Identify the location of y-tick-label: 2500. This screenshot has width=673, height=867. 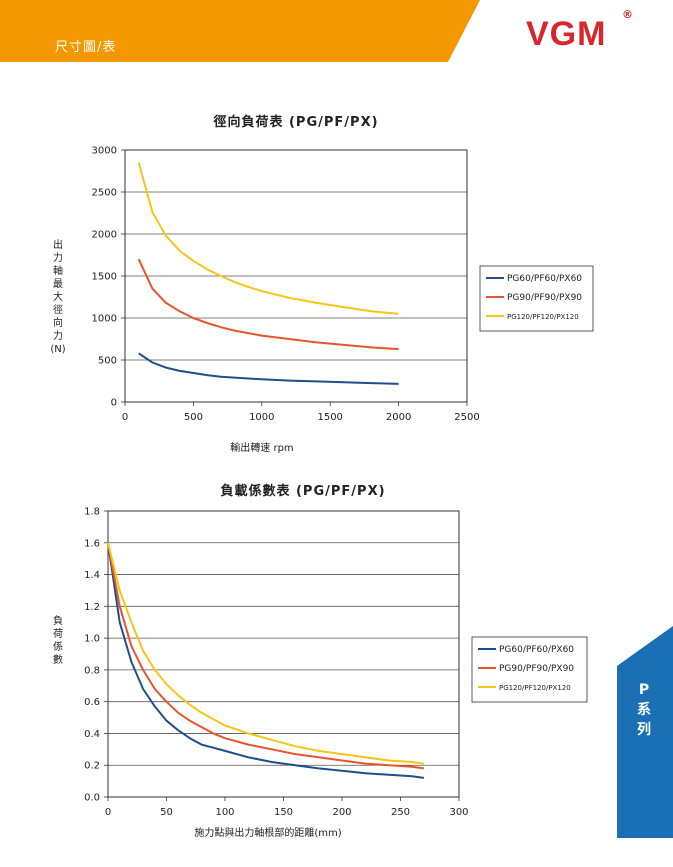
(104, 193).